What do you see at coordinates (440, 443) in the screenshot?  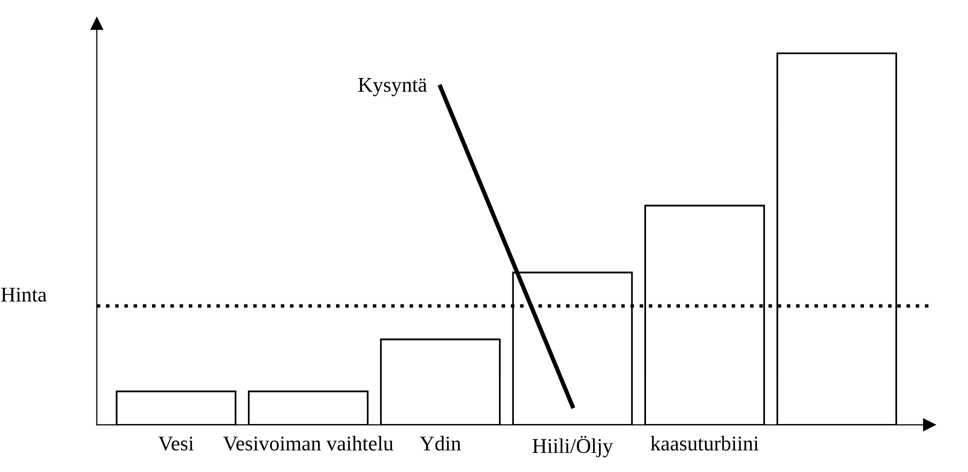 I see `x-tick-label: Ydin` at bounding box center [440, 443].